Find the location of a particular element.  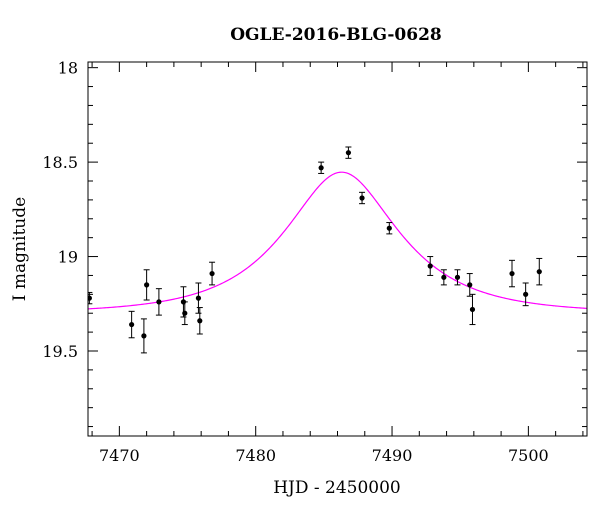

y-axis-label: I magnitude is located at coordinates (20, 249).